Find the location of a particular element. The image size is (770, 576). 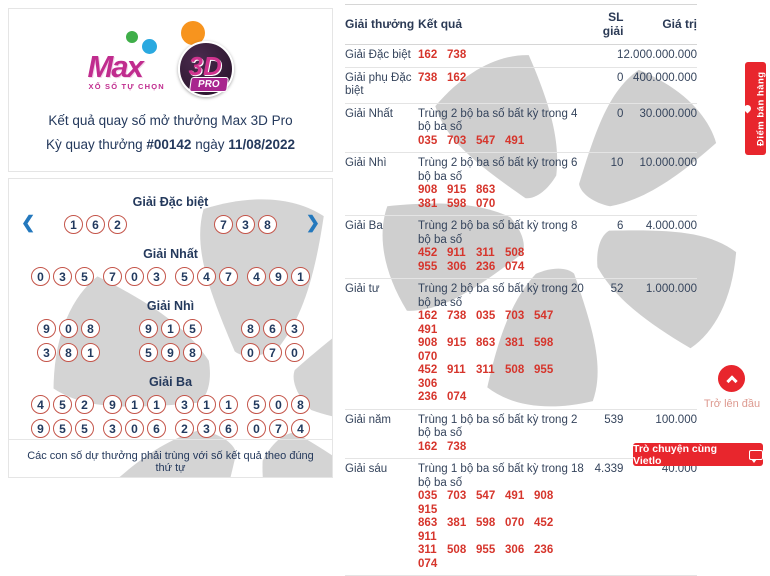

prize-number: 491 is located at coordinates (428, 329).